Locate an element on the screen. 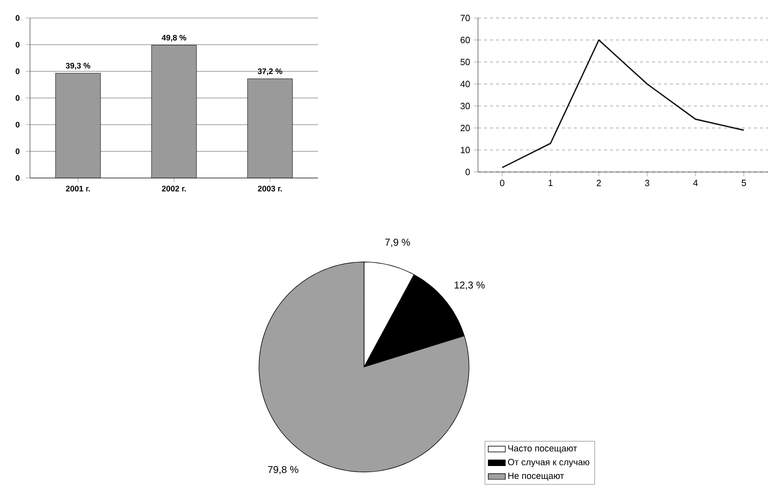  data-label: 12,3 % is located at coordinates (469, 286).